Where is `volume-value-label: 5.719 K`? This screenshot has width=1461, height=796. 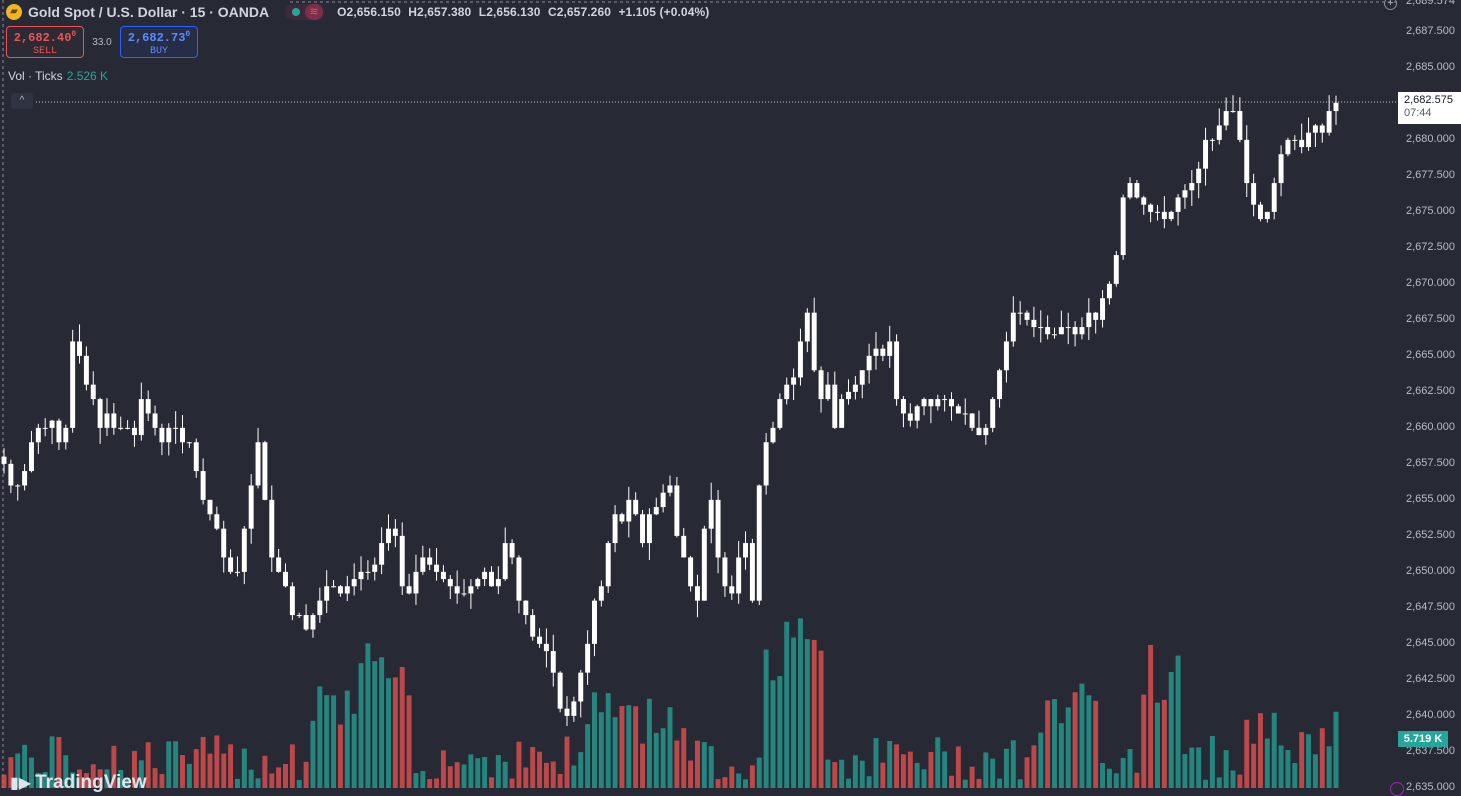
volume-value-label: 5.719 K is located at coordinates (1423, 739).